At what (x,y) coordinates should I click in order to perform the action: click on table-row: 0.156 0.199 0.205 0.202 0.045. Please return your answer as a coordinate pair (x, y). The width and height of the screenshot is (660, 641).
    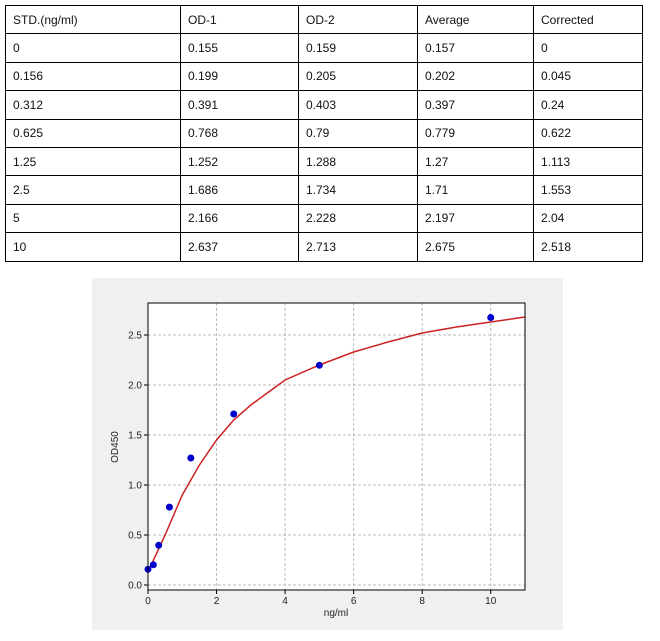
    Looking at the image, I should click on (324, 76).